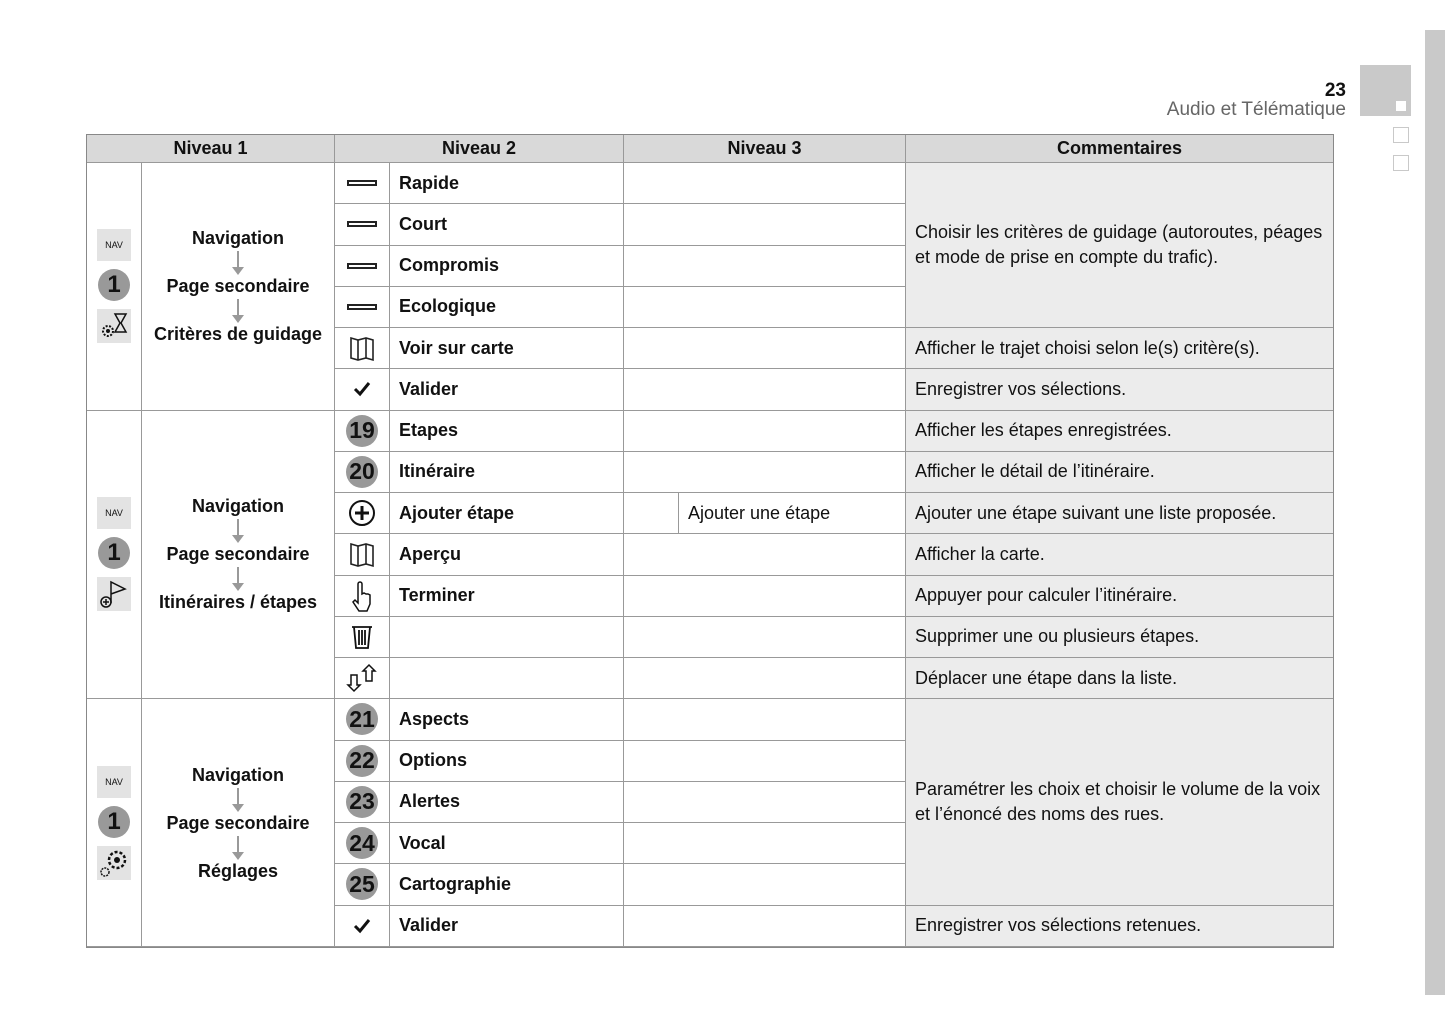 Image resolution: width=1445 pixels, height=1025 pixels. I want to click on number-icon: 21, so click(362, 720).